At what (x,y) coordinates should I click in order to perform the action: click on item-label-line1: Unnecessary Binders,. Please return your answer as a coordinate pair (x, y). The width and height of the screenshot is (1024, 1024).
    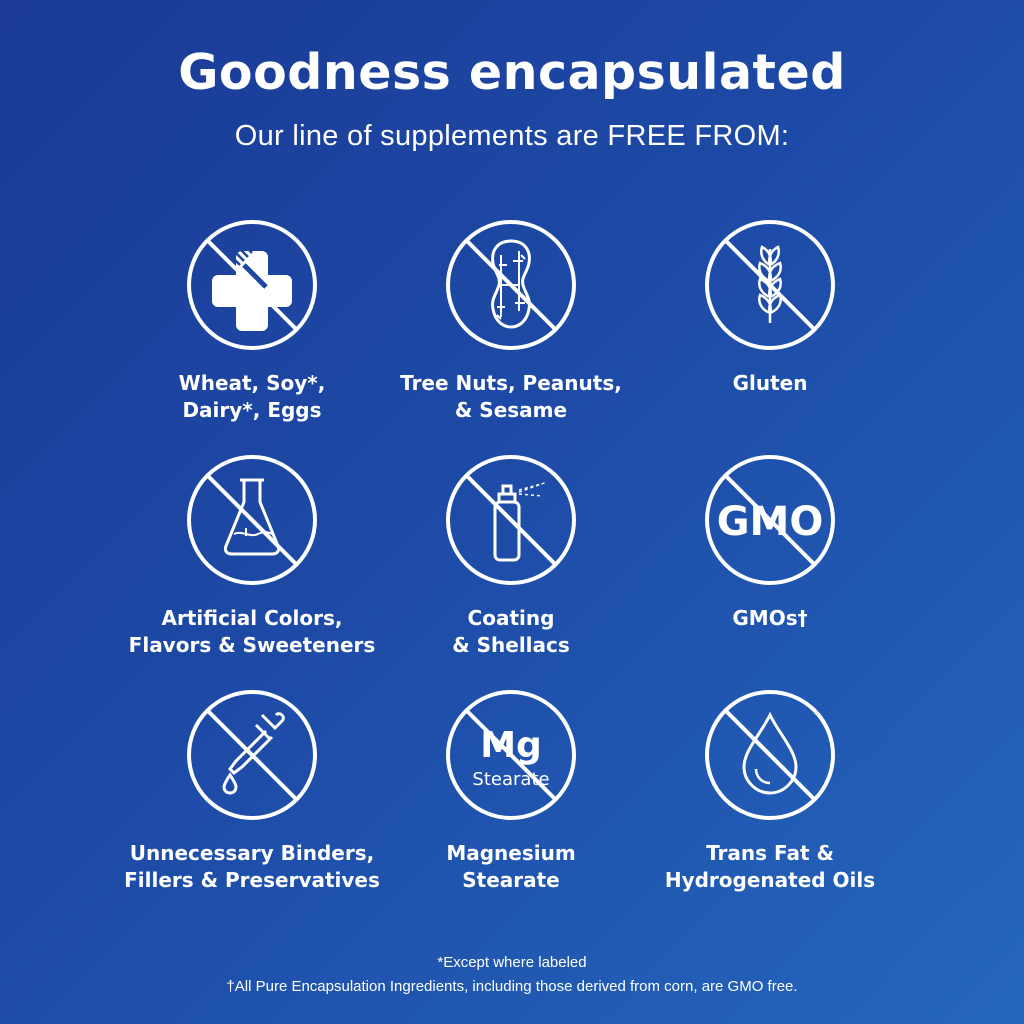
    Looking at the image, I should click on (252, 853).